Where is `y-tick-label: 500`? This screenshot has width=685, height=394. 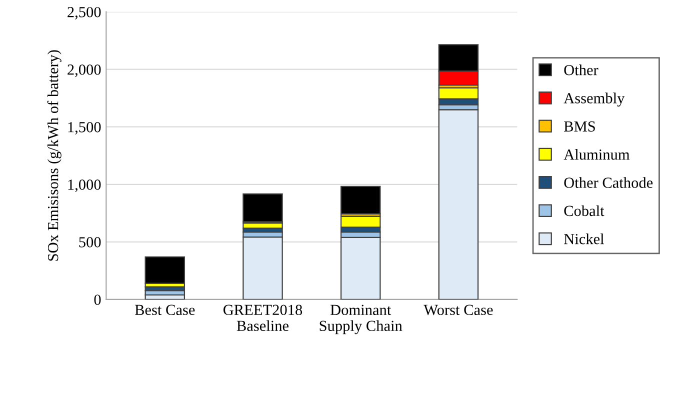
y-tick-label: 500 is located at coordinates (90, 242).